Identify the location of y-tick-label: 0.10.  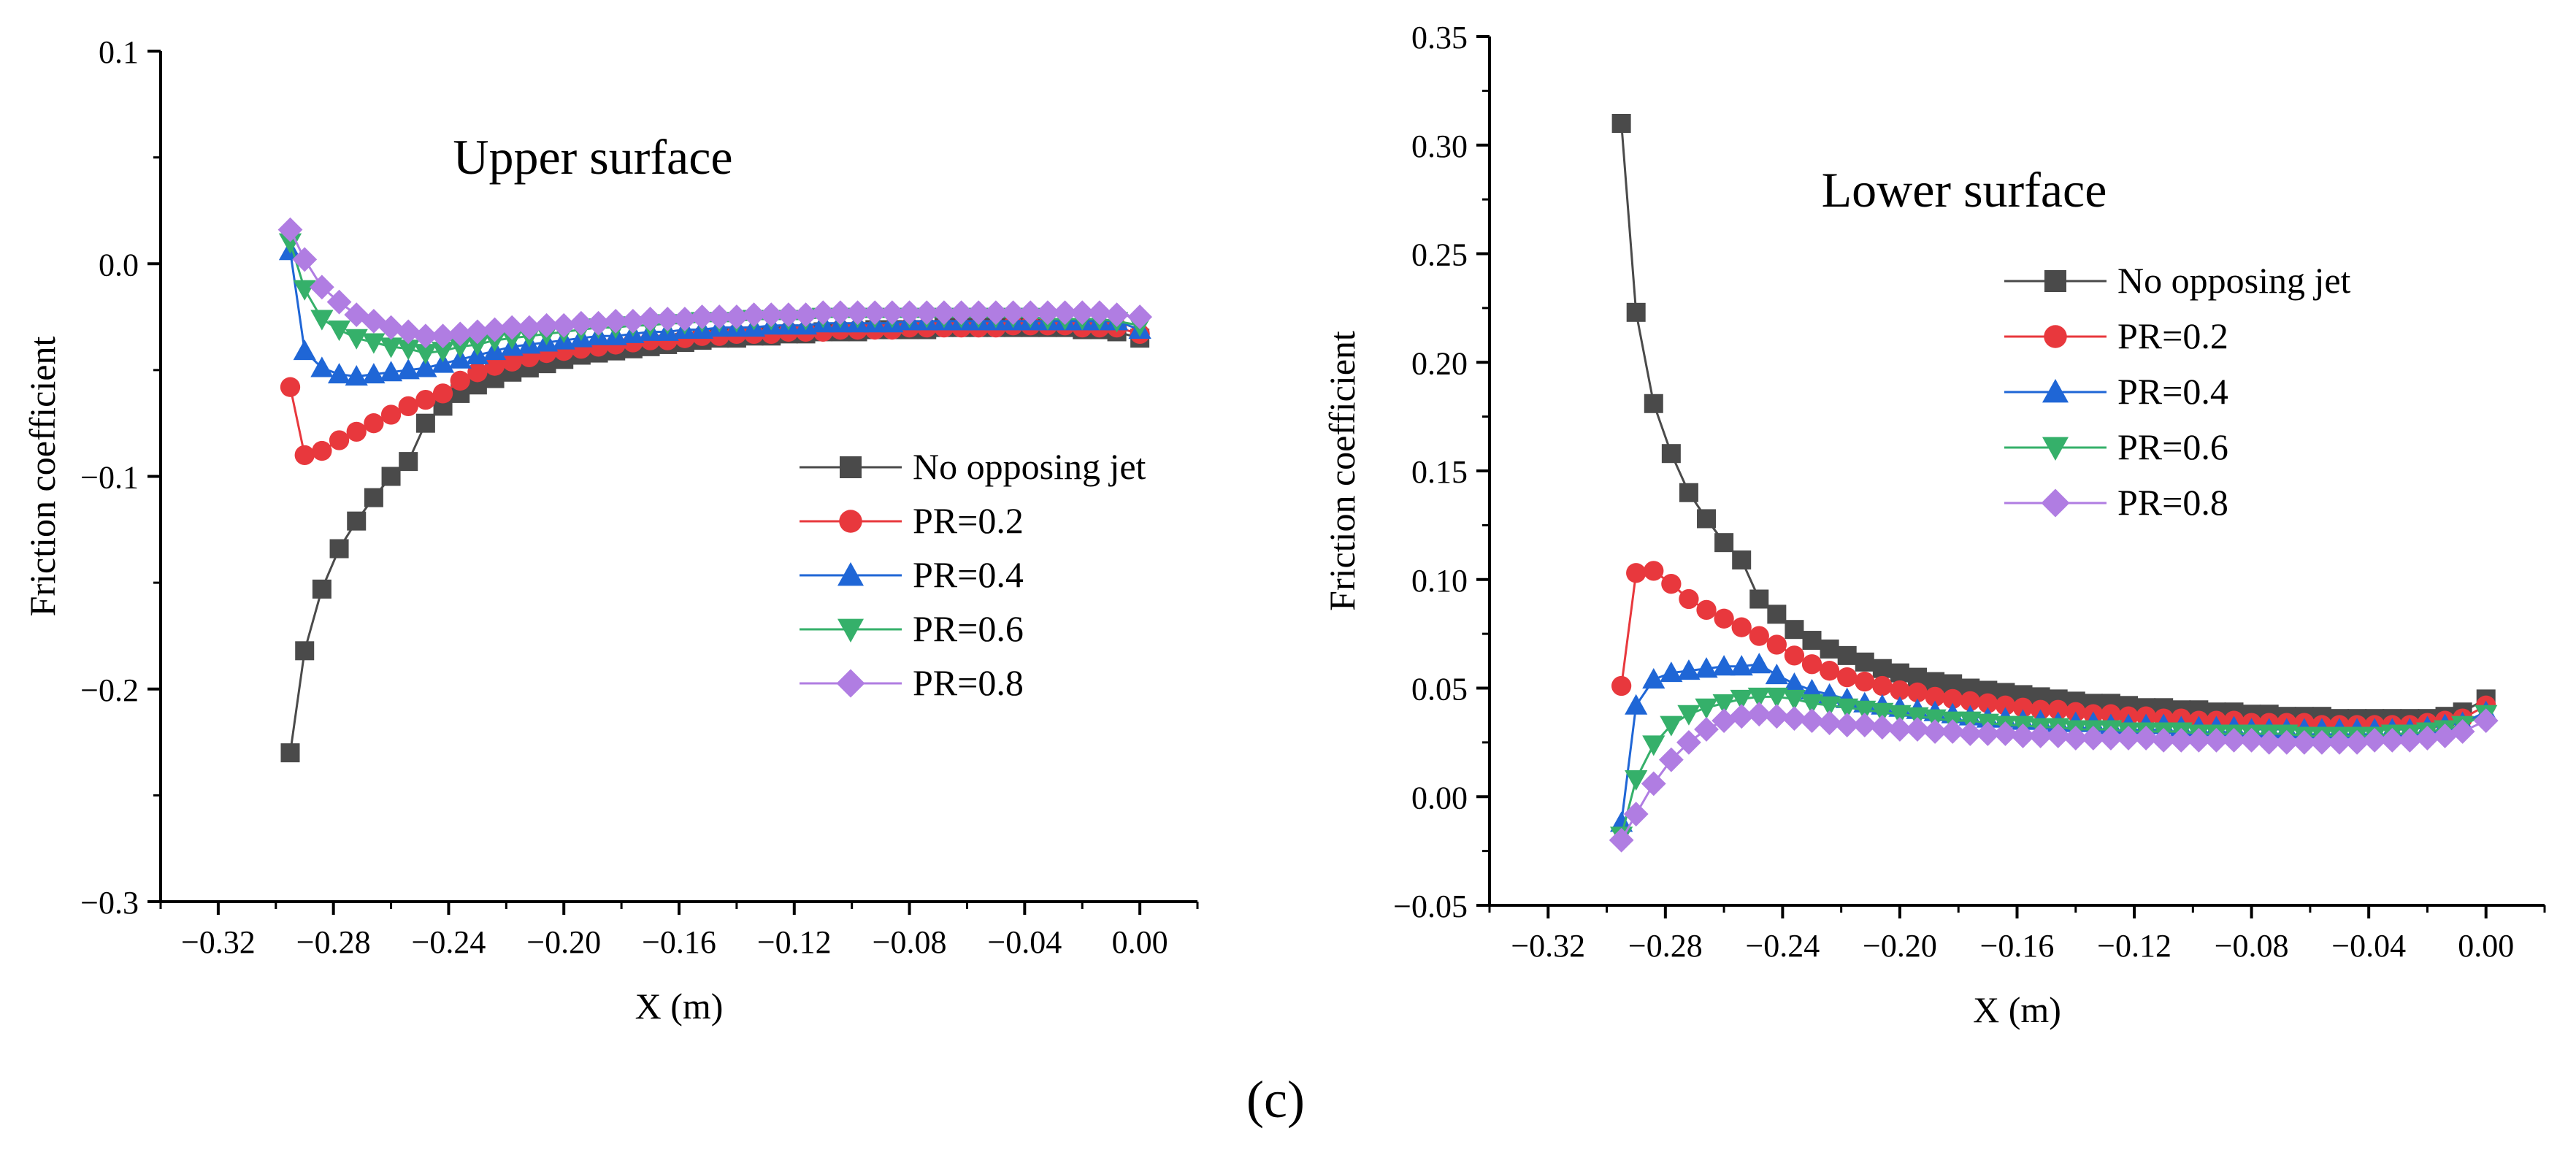
(1439, 581).